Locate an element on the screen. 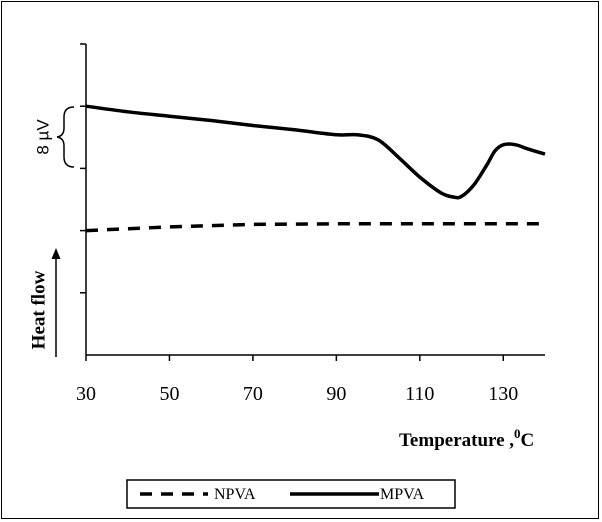  x-tick-label: 130 is located at coordinates (503, 394).